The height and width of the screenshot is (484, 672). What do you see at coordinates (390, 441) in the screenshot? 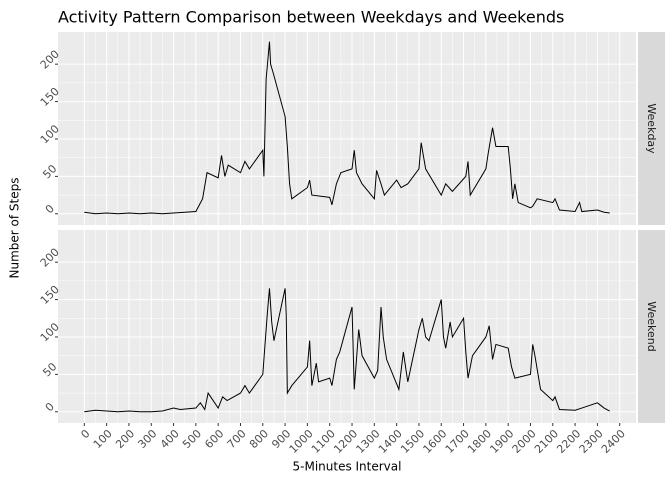
I see `x-tick-label: 1400` at bounding box center [390, 441].